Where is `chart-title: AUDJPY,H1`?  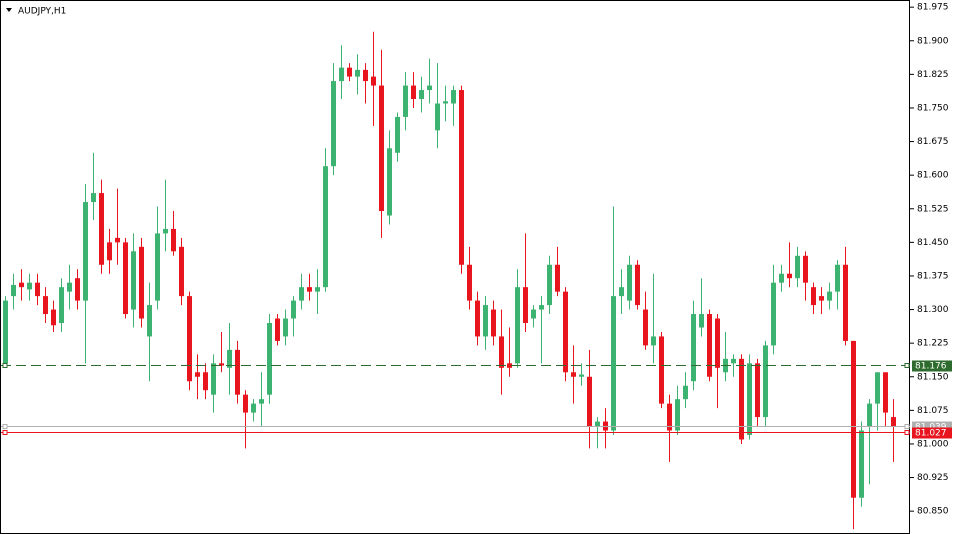 chart-title: AUDJPY,H1 is located at coordinates (42, 12).